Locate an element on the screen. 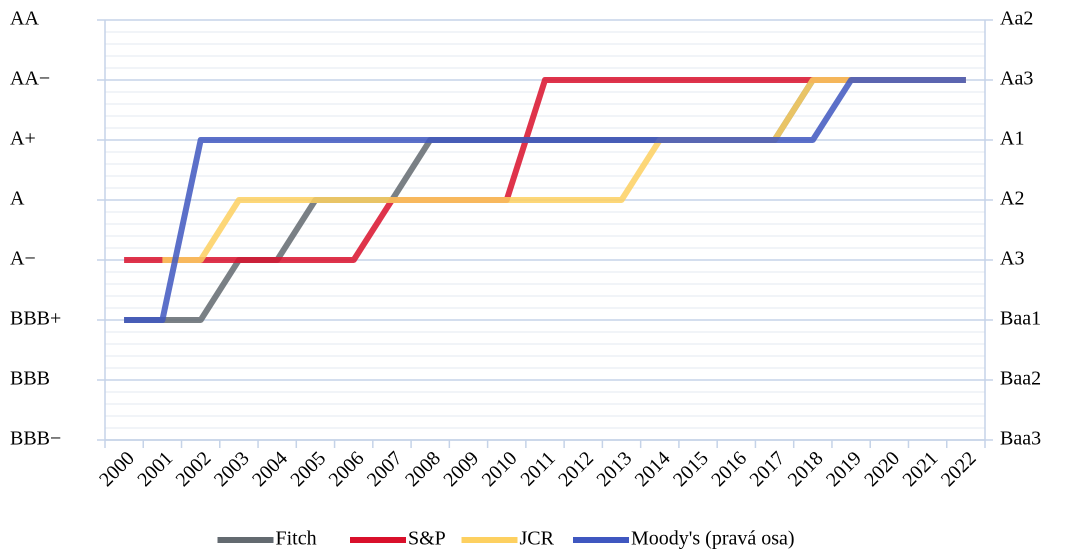 The height and width of the screenshot is (553, 1070). y-tick-label: AA− is located at coordinates (30, 79).